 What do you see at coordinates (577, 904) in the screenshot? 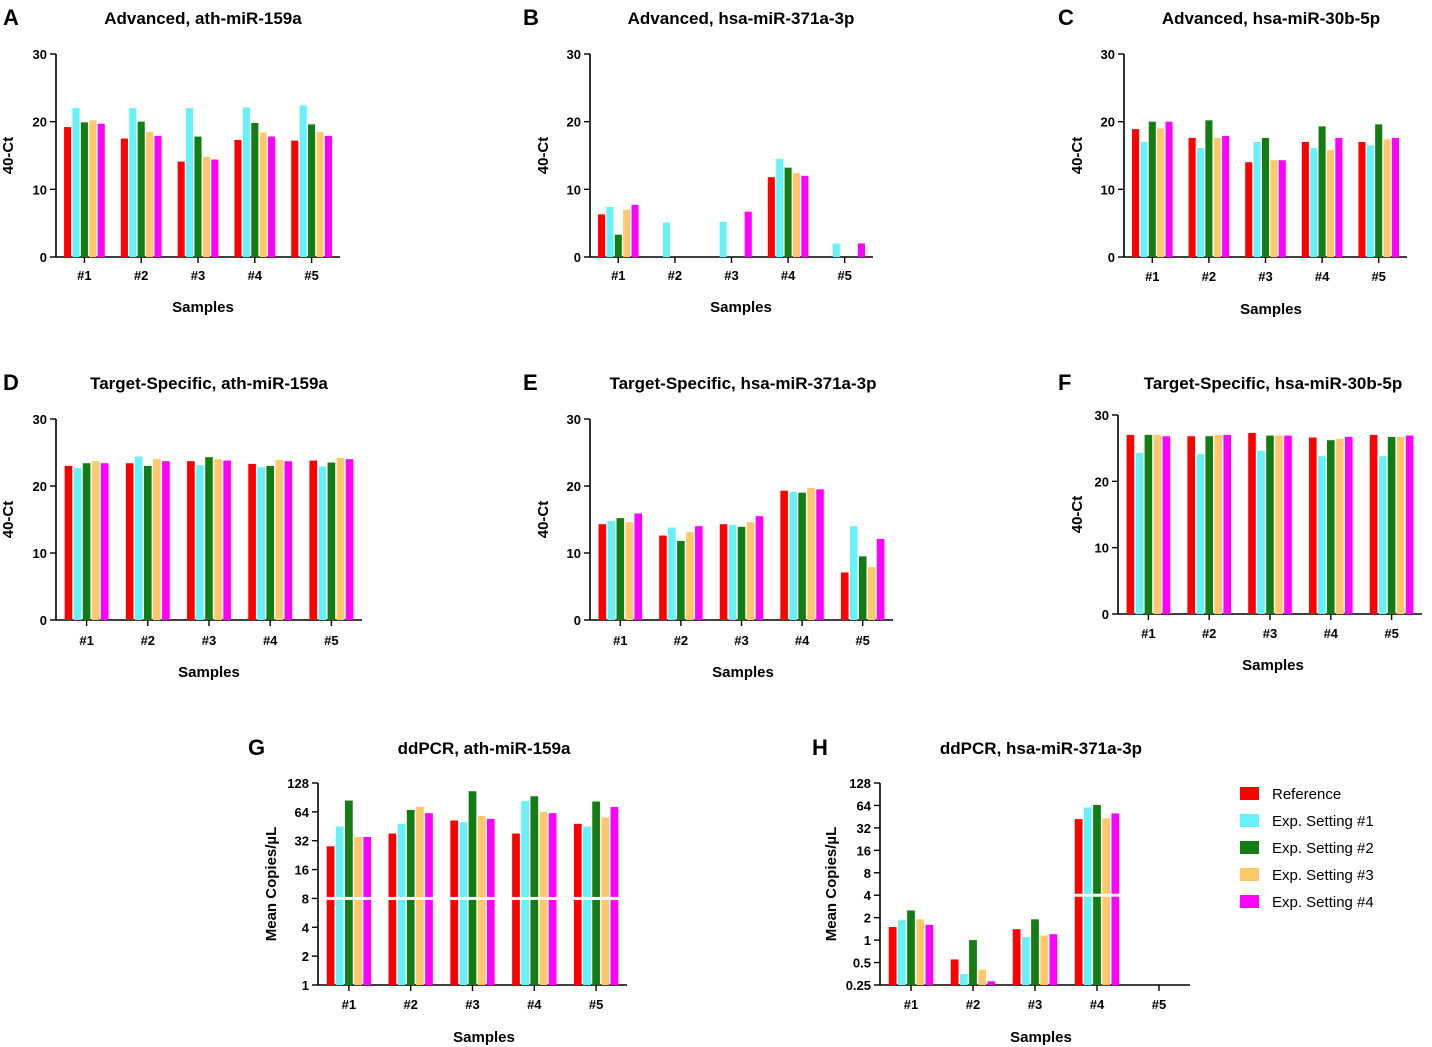
I see `bar-g-1-sample5` at bounding box center [577, 904].